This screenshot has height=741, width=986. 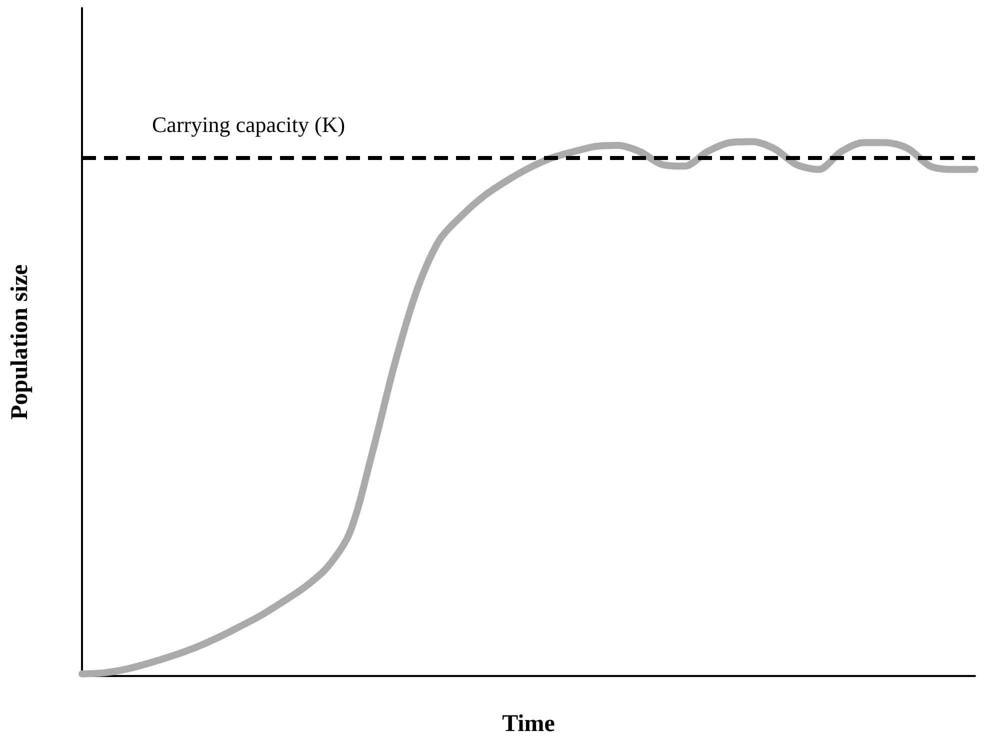 What do you see at coordinates (20, 342) in the screenshot?
I see `y-axis-title: Population size` at bounding box center [20, 342].